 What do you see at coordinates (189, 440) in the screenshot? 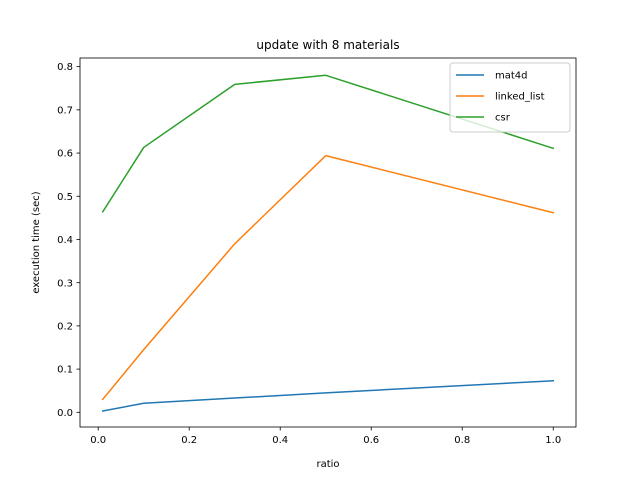
I see `x-tick-label: 0.2` at bounding box center [189, 440].